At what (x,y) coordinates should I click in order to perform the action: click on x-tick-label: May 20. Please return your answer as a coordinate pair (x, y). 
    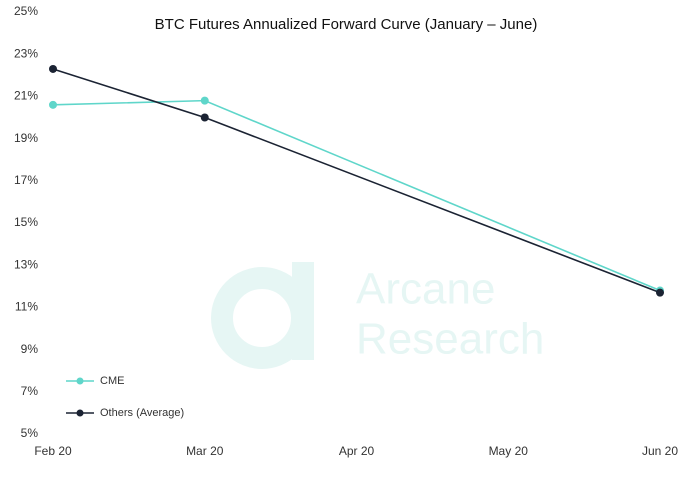
    Looking at the image, I should click on (509, 451).